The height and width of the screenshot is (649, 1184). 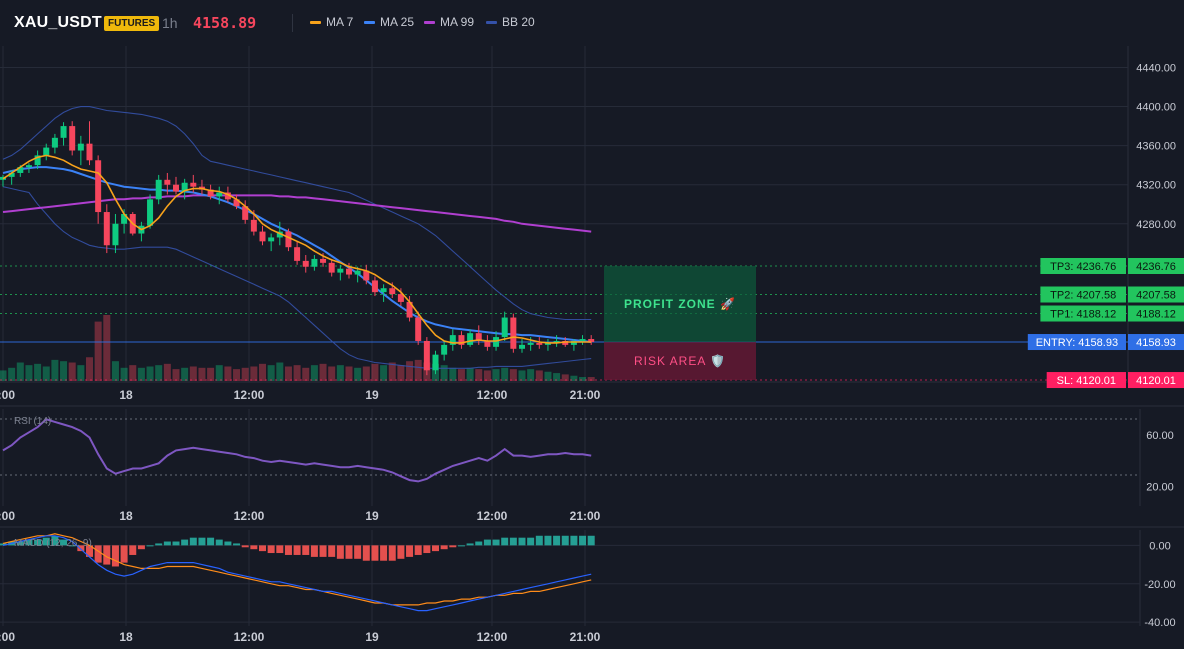 I want to click on last-price: 4158.89, so click(x=225, y=23).